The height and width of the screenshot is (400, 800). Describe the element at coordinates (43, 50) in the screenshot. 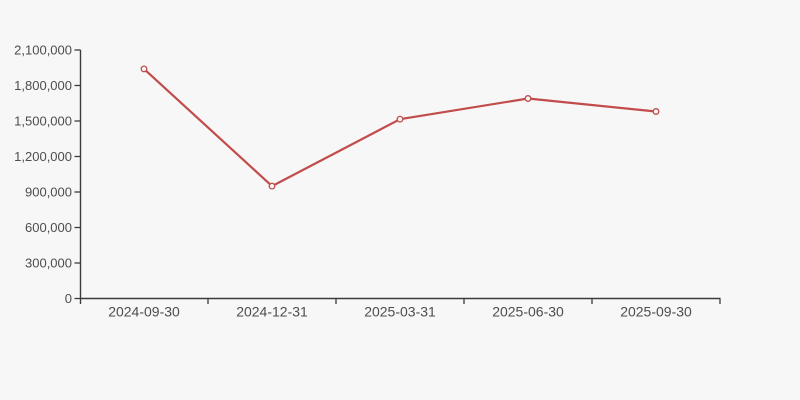

I see `y-tick-label: 2,100,000` at that location.